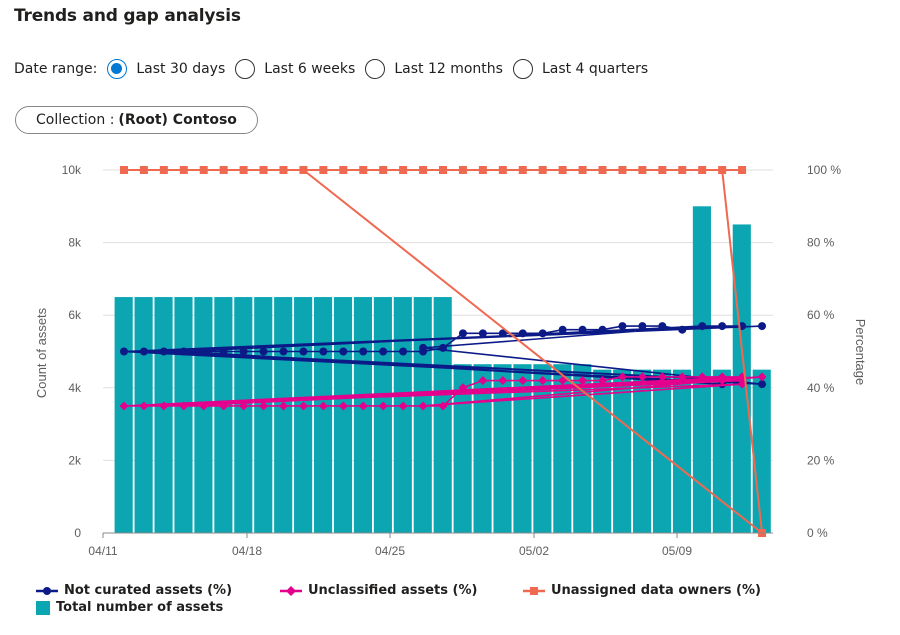 This screenshot has height=635, width=900. Describe the element at coordinates (378, 590) in the screenshot. I see `legend-item-unclassified: Unclassified assets (%)` at that location.